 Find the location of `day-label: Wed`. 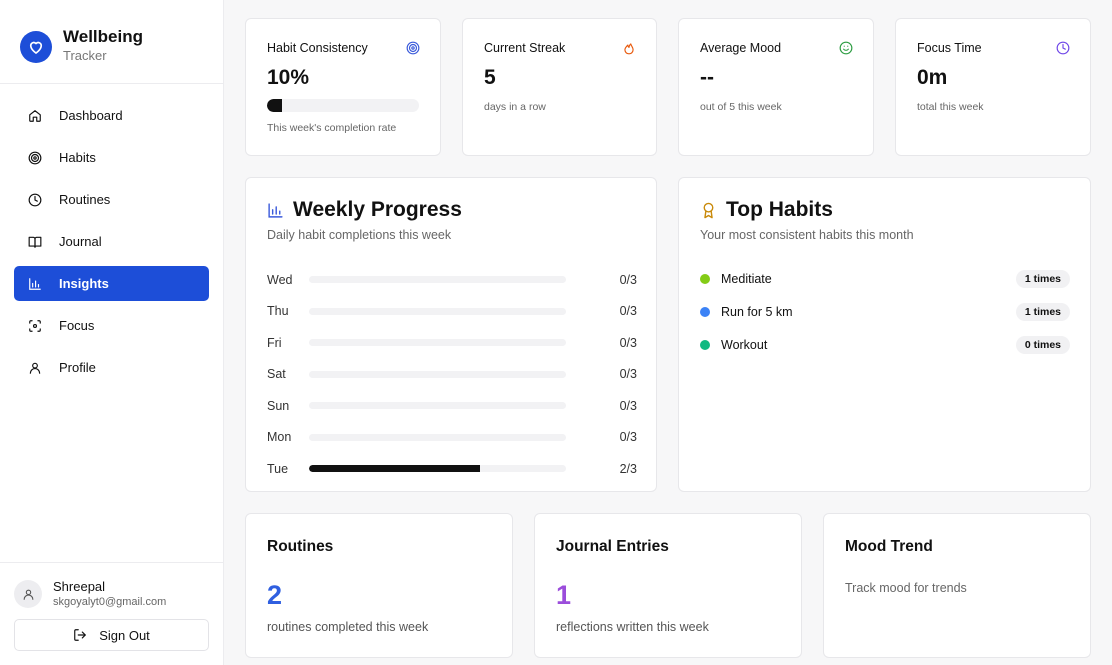

day-label: Wed is located at coordinates (280, 279).